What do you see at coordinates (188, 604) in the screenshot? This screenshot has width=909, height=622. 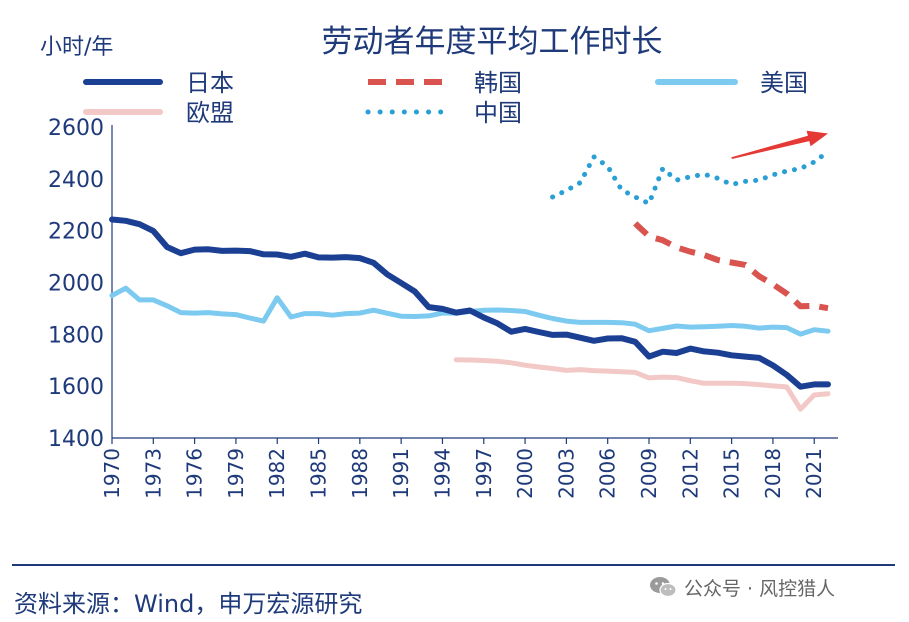 I see `source-note: 资料来源：Wind，申万宏源研究` at bounding box center [188, 604].